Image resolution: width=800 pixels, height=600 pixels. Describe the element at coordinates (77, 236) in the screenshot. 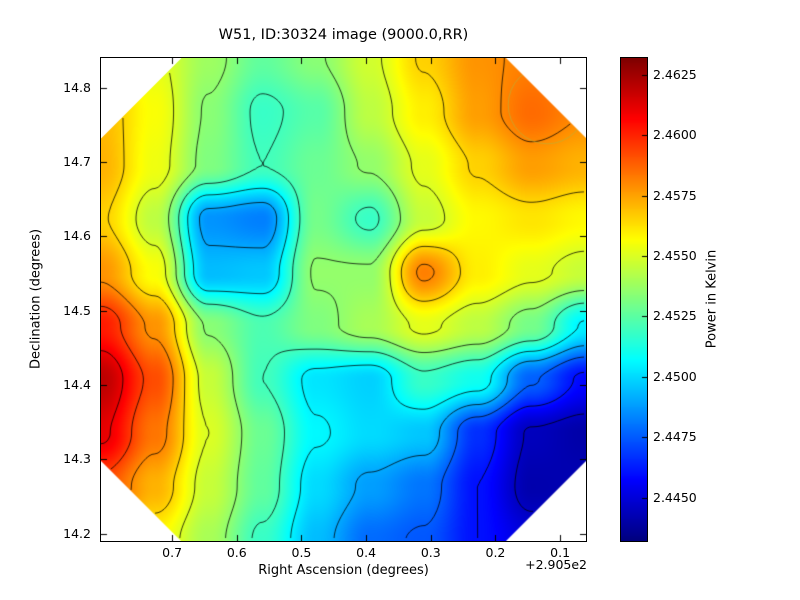

I see `y-tick-label: 14.6` at that location.